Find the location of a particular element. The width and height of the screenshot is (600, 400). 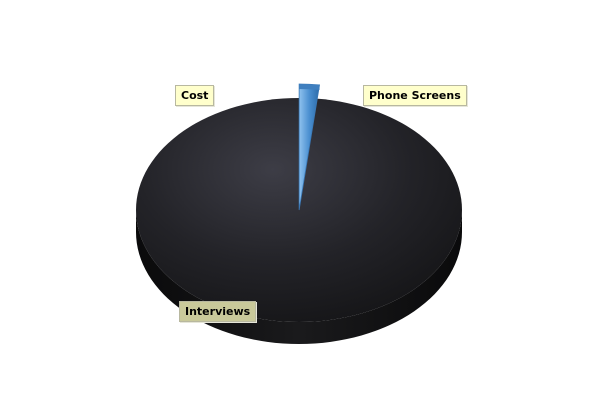

slice-label-cost: Cost is located at coordinates (195, 95).